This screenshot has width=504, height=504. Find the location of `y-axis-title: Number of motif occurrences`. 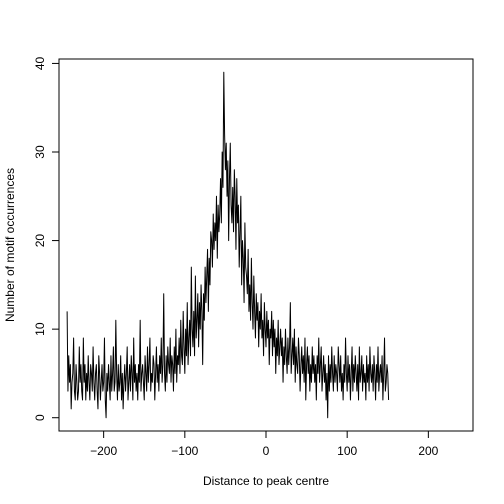

y-axis-title: Number of motif occurrences is located at coordinates (10, 245).